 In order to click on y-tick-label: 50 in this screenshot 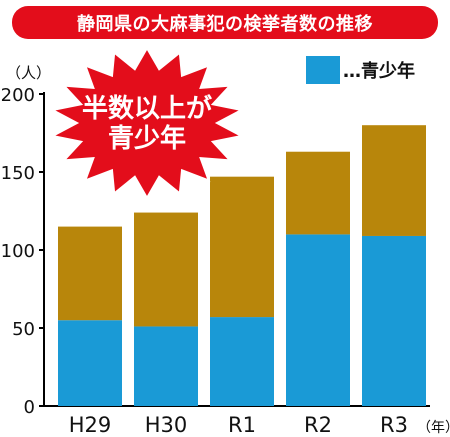, I will do `click(23, 329)`.